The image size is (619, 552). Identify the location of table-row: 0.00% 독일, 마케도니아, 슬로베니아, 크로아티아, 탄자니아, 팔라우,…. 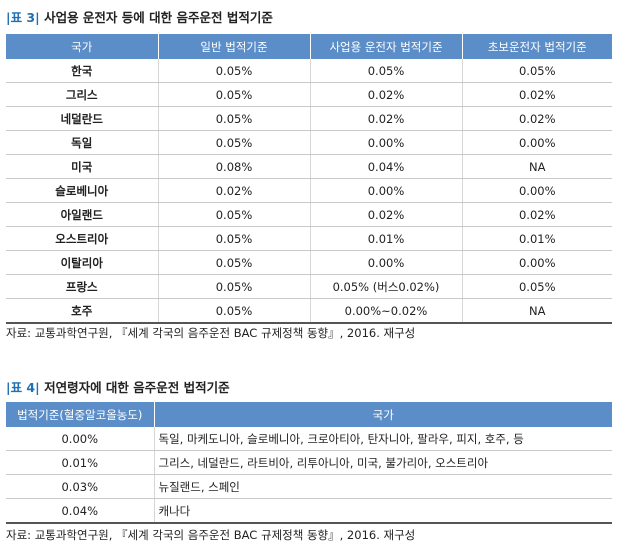
(309, 439).